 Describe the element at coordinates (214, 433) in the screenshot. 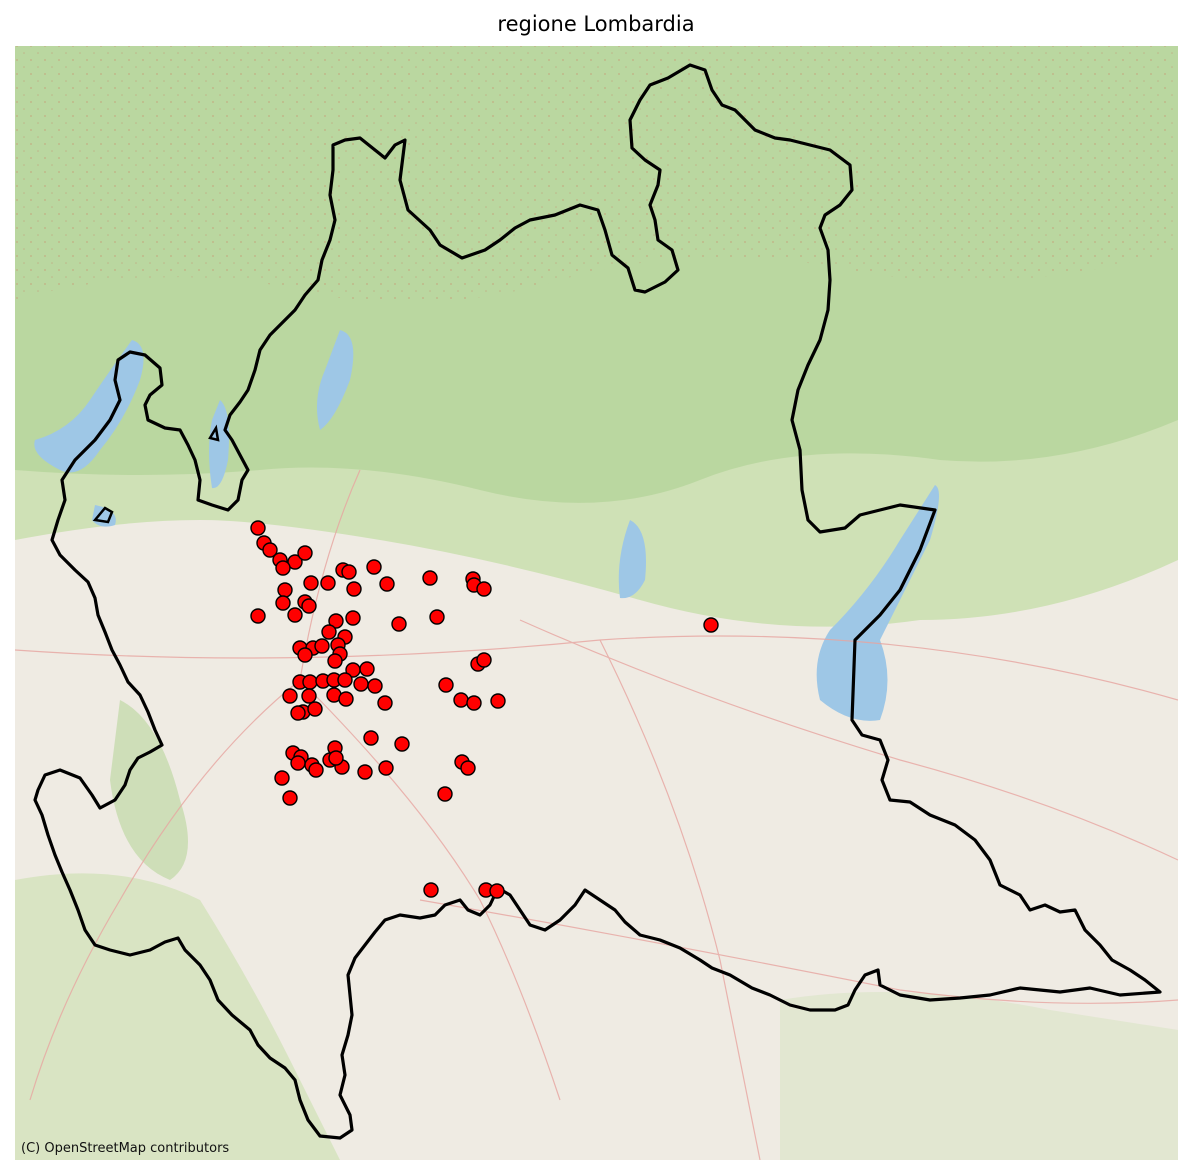

I see `enclave-boundary-small` at that location.